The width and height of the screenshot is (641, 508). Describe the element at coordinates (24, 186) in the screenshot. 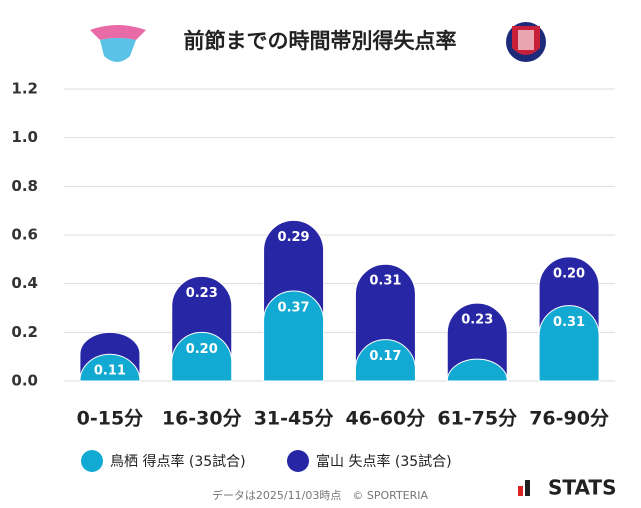

I see `y-tick-label: 0.8` at that location.